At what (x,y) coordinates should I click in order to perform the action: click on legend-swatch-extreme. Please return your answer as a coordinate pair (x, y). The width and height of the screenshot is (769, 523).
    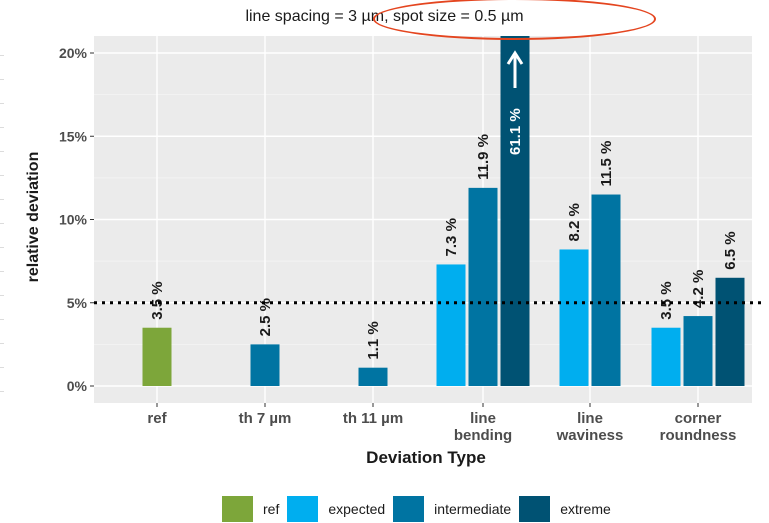
    Looking at the image, I should click on (535, 509).